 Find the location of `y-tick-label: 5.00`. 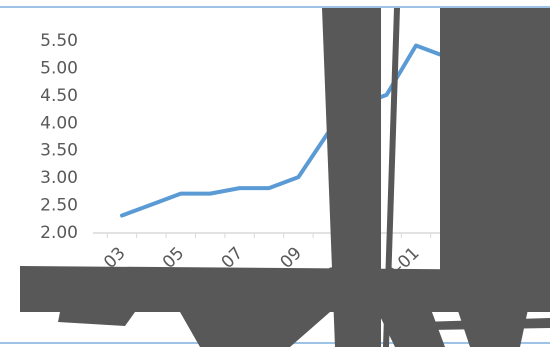

y-tick-label: 5.00 is located at coordinates (59, 68).